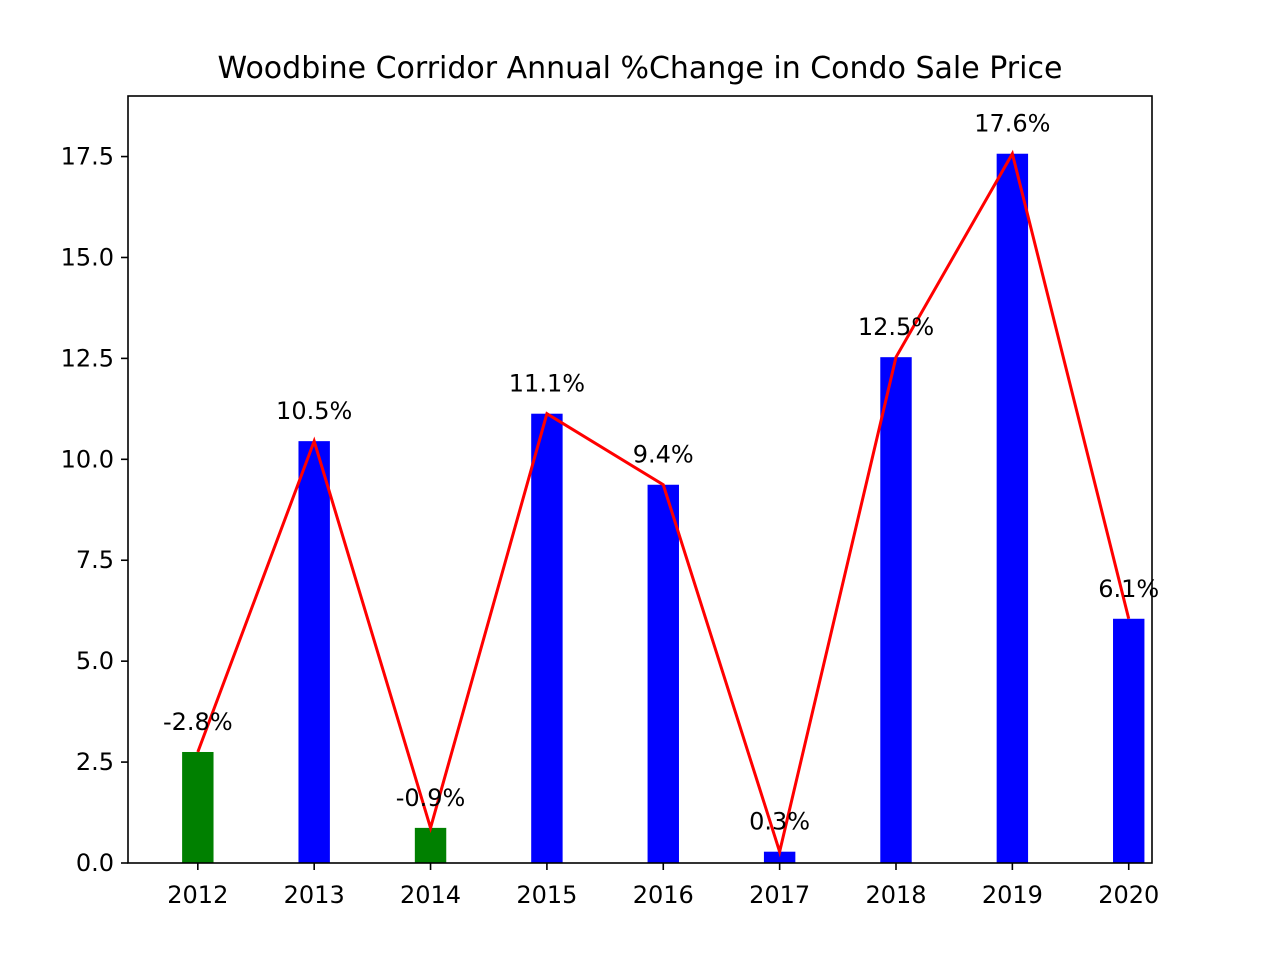  I want to click on data-label: 17.6%, so click(1012, 124).